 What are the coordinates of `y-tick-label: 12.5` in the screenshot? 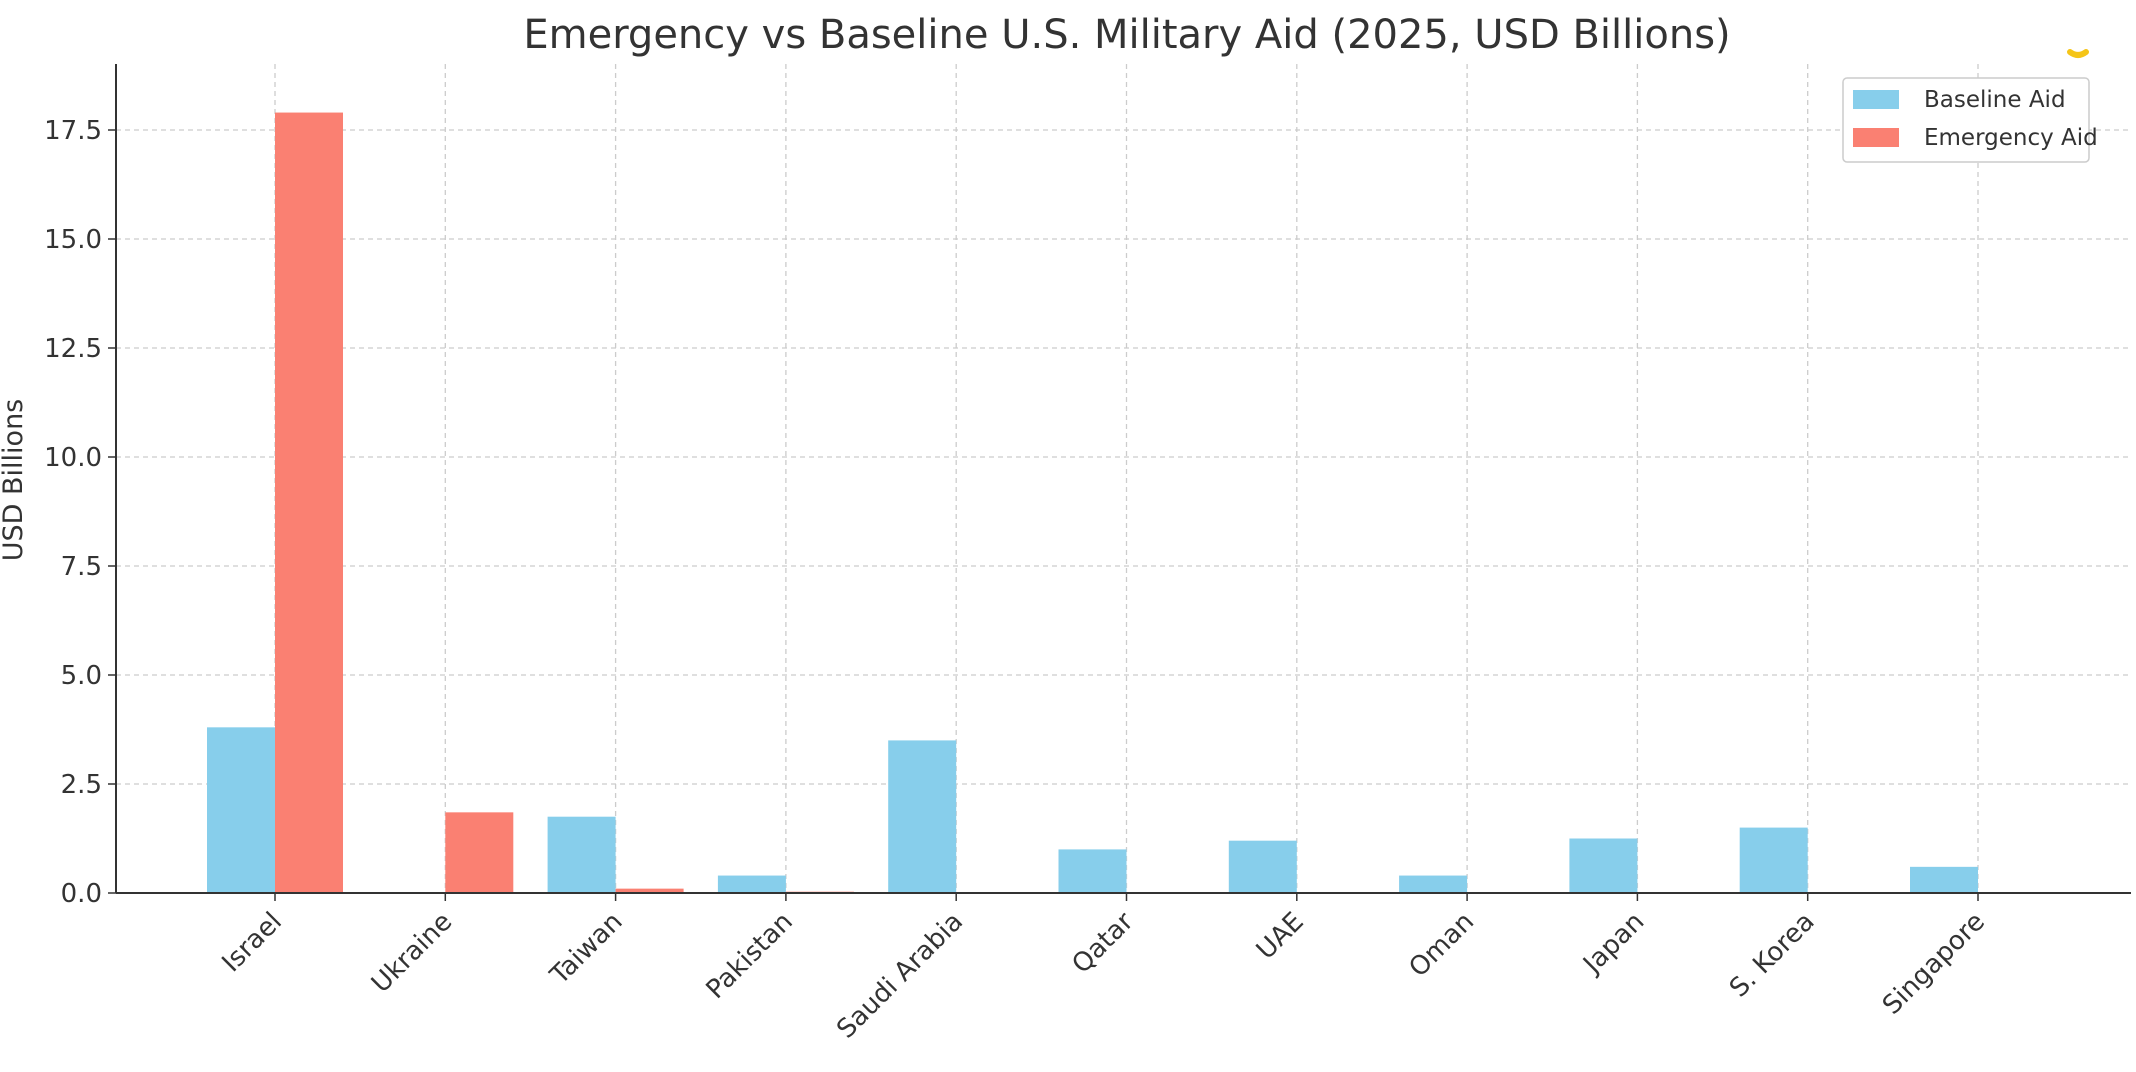 It's located at (73, 349).